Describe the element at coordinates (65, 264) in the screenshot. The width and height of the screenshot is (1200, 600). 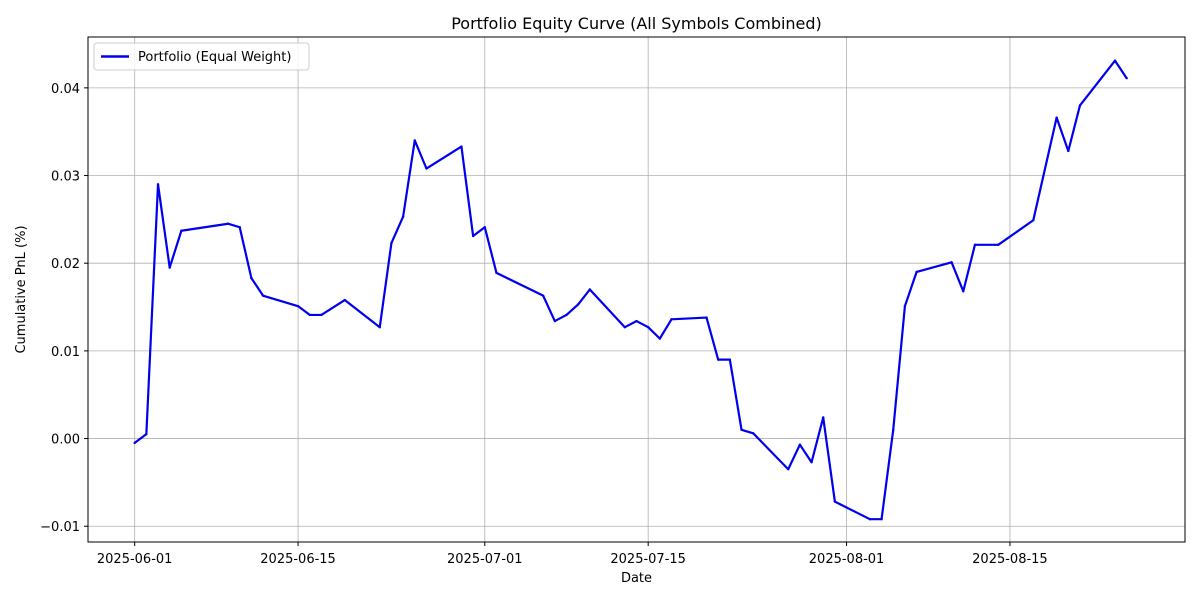
I see `y-tick-label: 0.02` at that location.